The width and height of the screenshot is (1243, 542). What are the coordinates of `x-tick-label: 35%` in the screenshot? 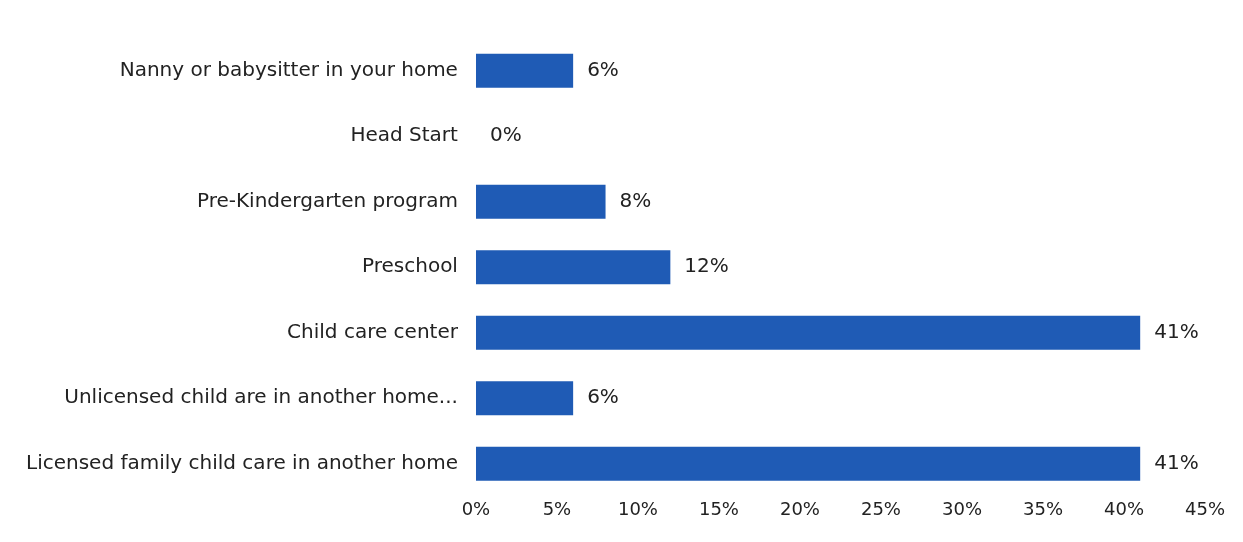 It's located at (1042, 508).